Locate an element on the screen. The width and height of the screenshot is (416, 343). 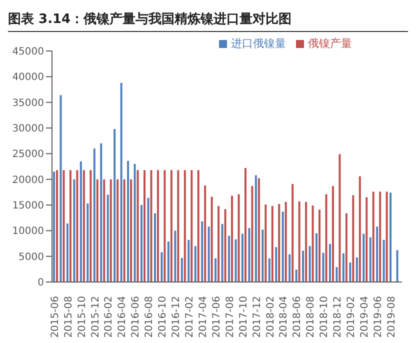
y-tick-label: 0 is located at coordinates (41, 283).